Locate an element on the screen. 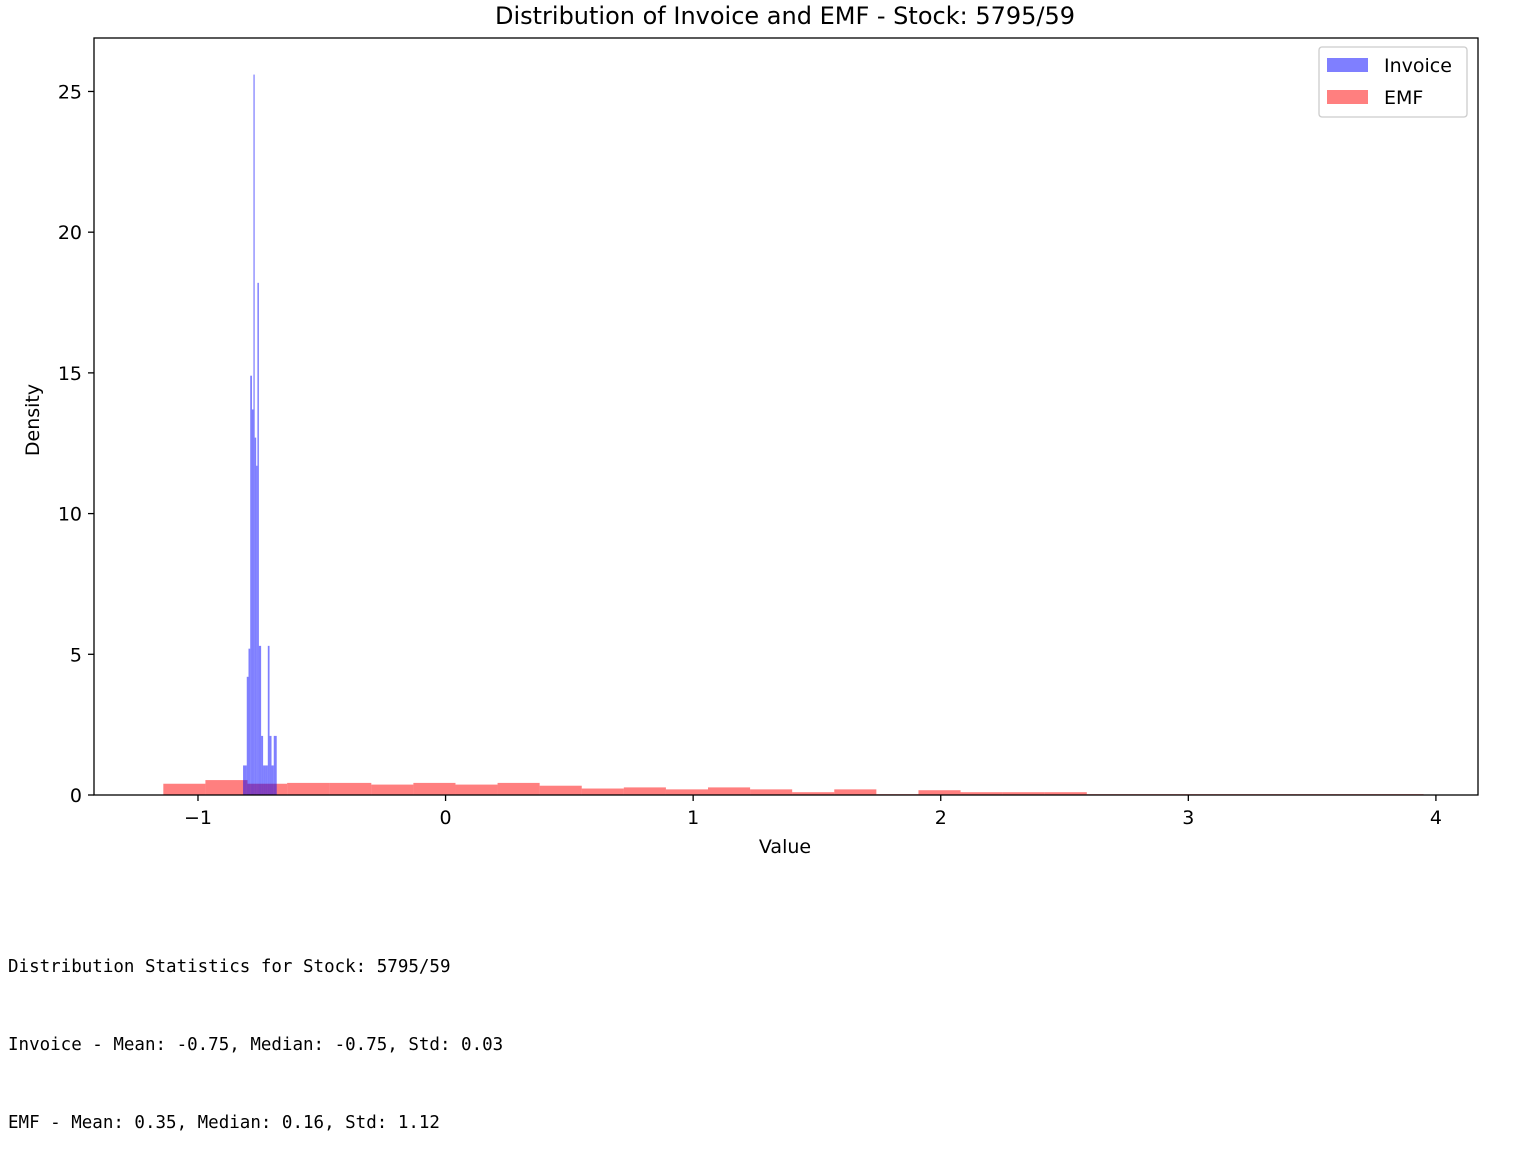  series-invoice is located at coordinates (260, 435).